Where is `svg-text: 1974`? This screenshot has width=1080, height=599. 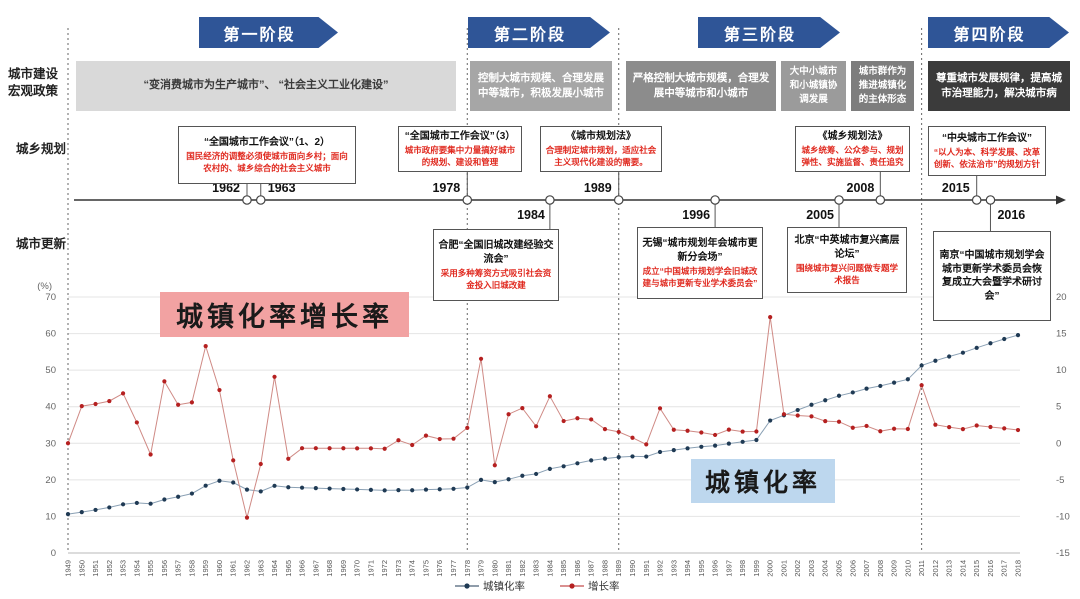
svg-text: 1974 is located at coordinates (412, 568).